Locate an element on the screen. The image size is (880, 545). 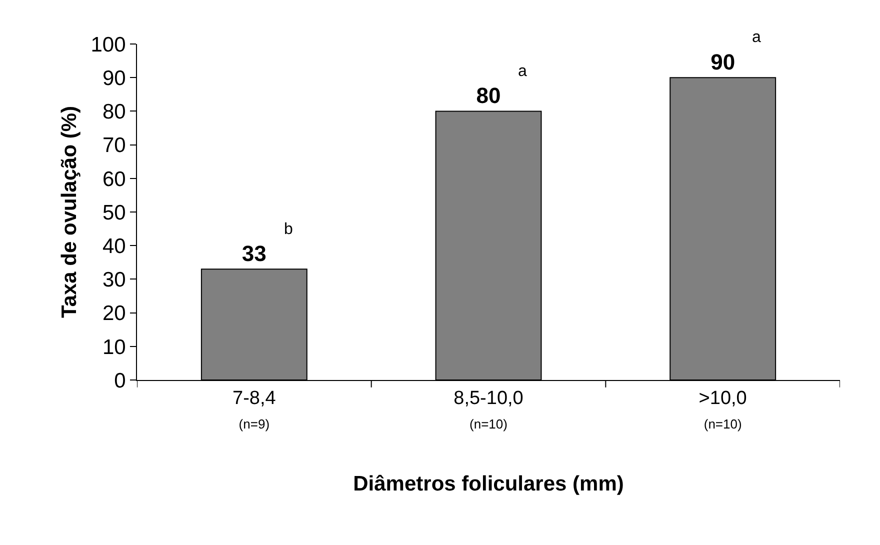
y-tick-label: 50 is located at coordinates (114, 212).